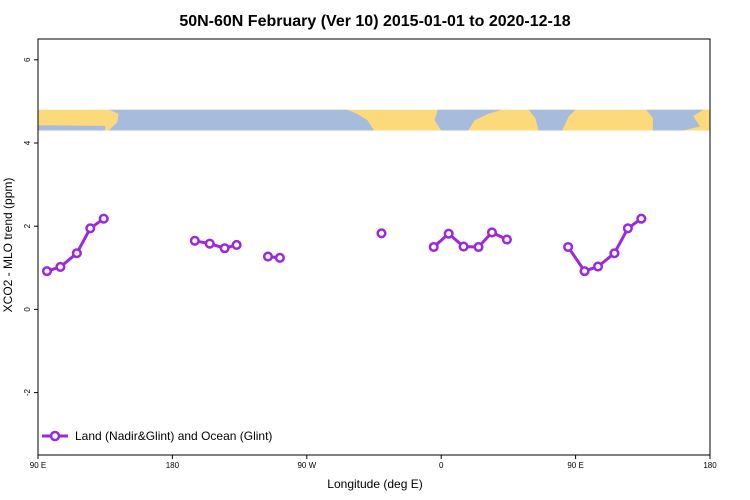 The width and height of the screenshot is (750, 500). Describe the element at coordinates (344, 245) in the screenshot. I see `series-layer` at that location.